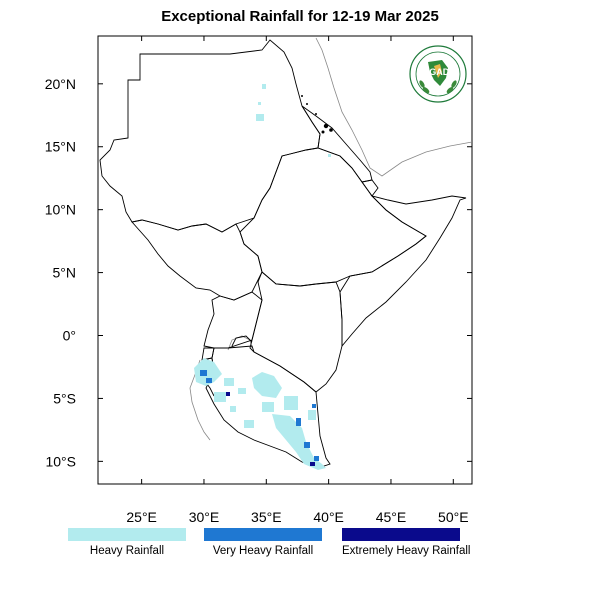 The width and height of the screenshot is (600, 600). Describe the element at coordinates (127, 551) in the screenshot. I see `legend-label-heavy: Heavy Rainfall` at that location.